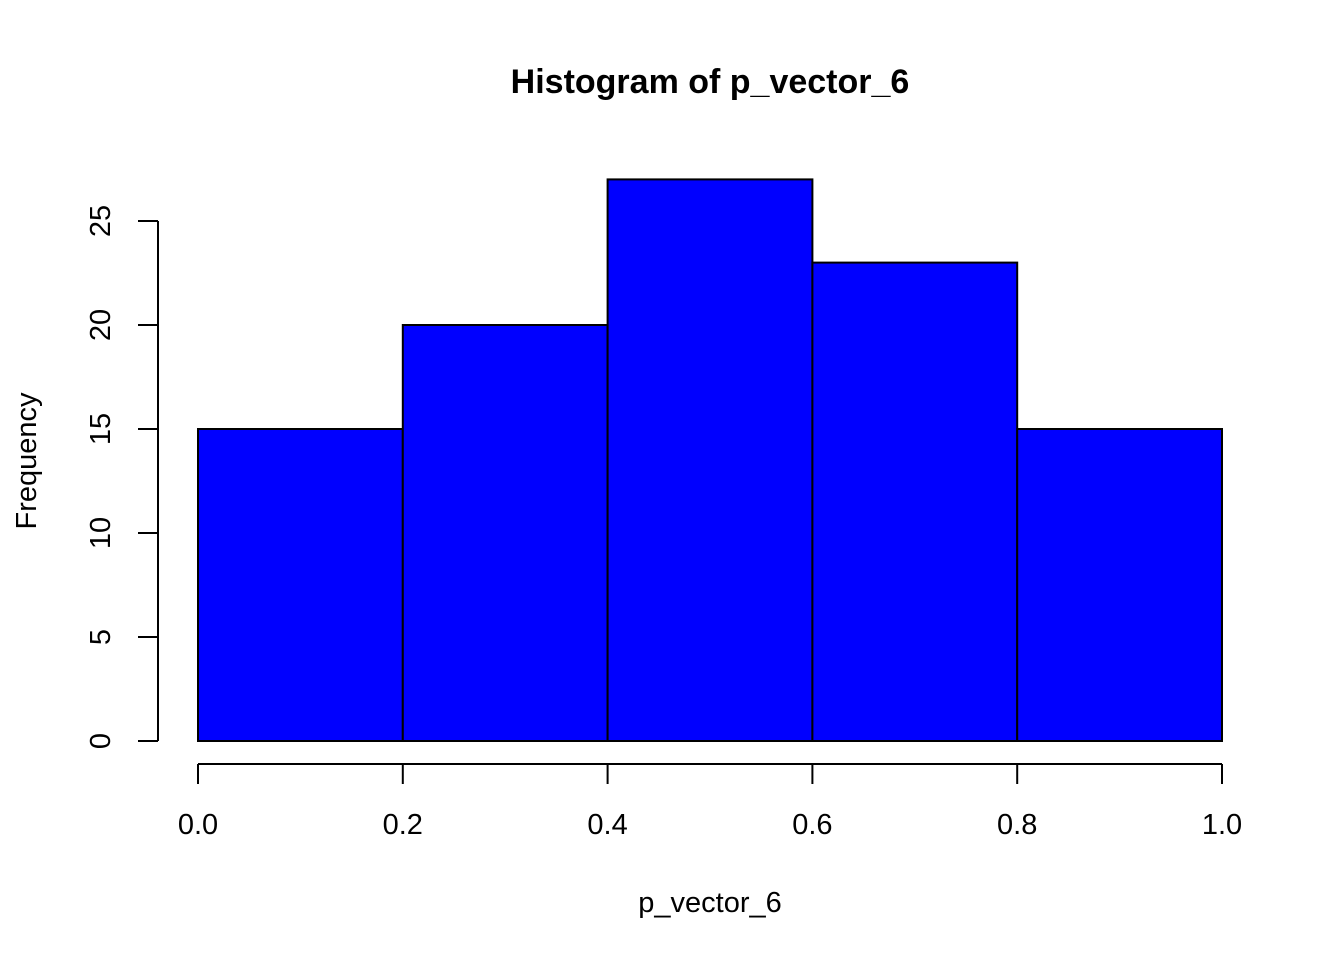 The width and height of the screenshot is (1344, 960). I want to click on x-axis-label: p_vector_6, so click(710, 903).